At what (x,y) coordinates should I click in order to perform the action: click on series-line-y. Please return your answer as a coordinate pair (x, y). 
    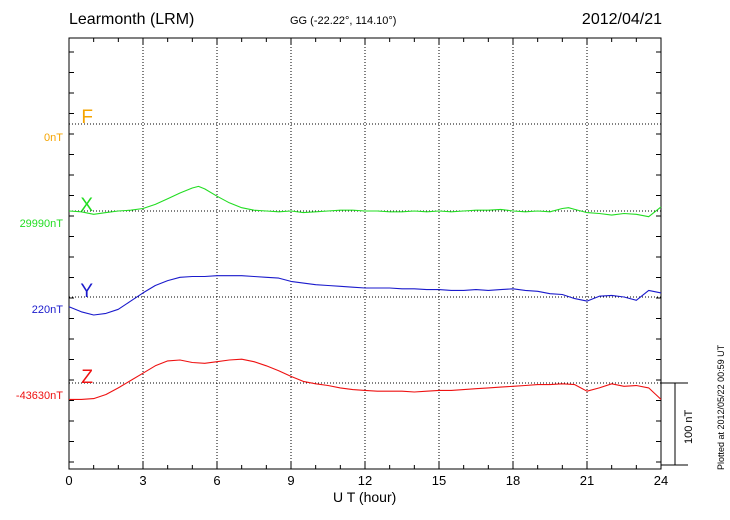
    Looking at the image, I should click on (365, 295).